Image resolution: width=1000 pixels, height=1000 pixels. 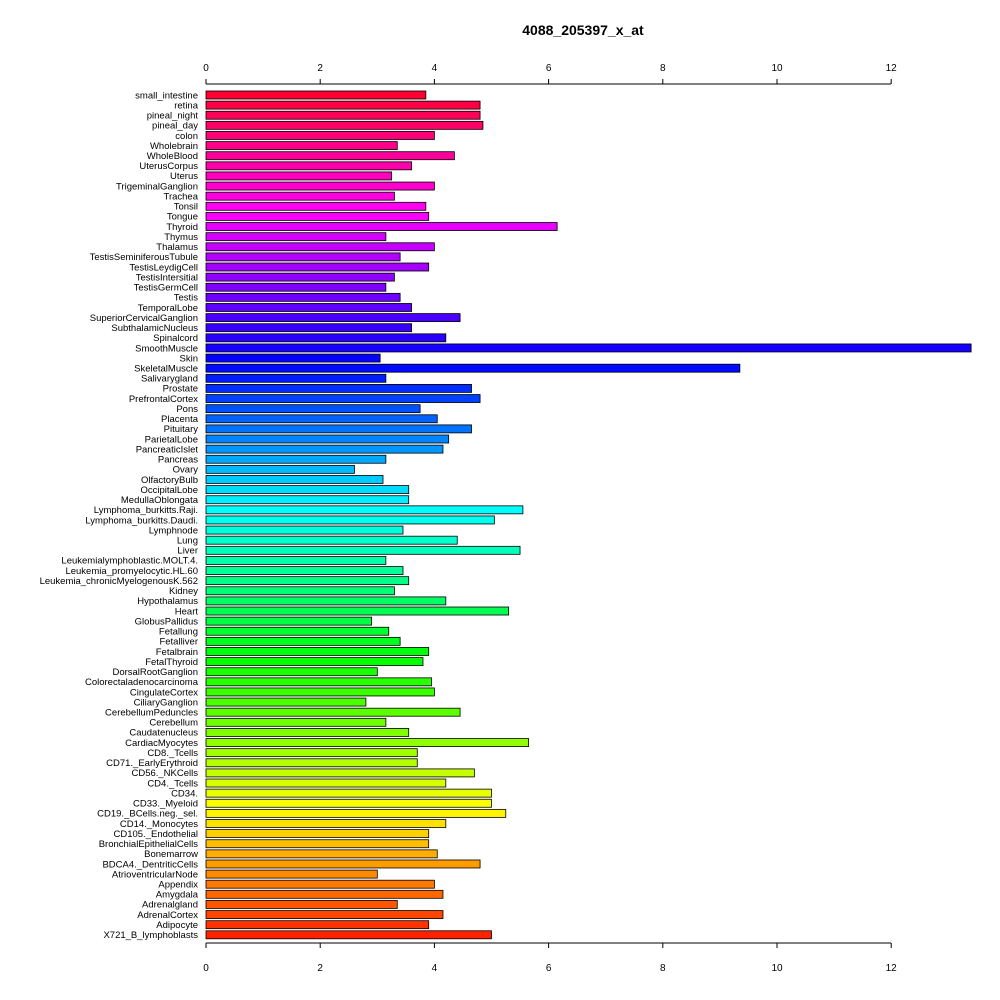 What do you see at coordinates (181, 196) in the screenshot?
I see `category-label: Trachea` at bounding box center [181, 196].